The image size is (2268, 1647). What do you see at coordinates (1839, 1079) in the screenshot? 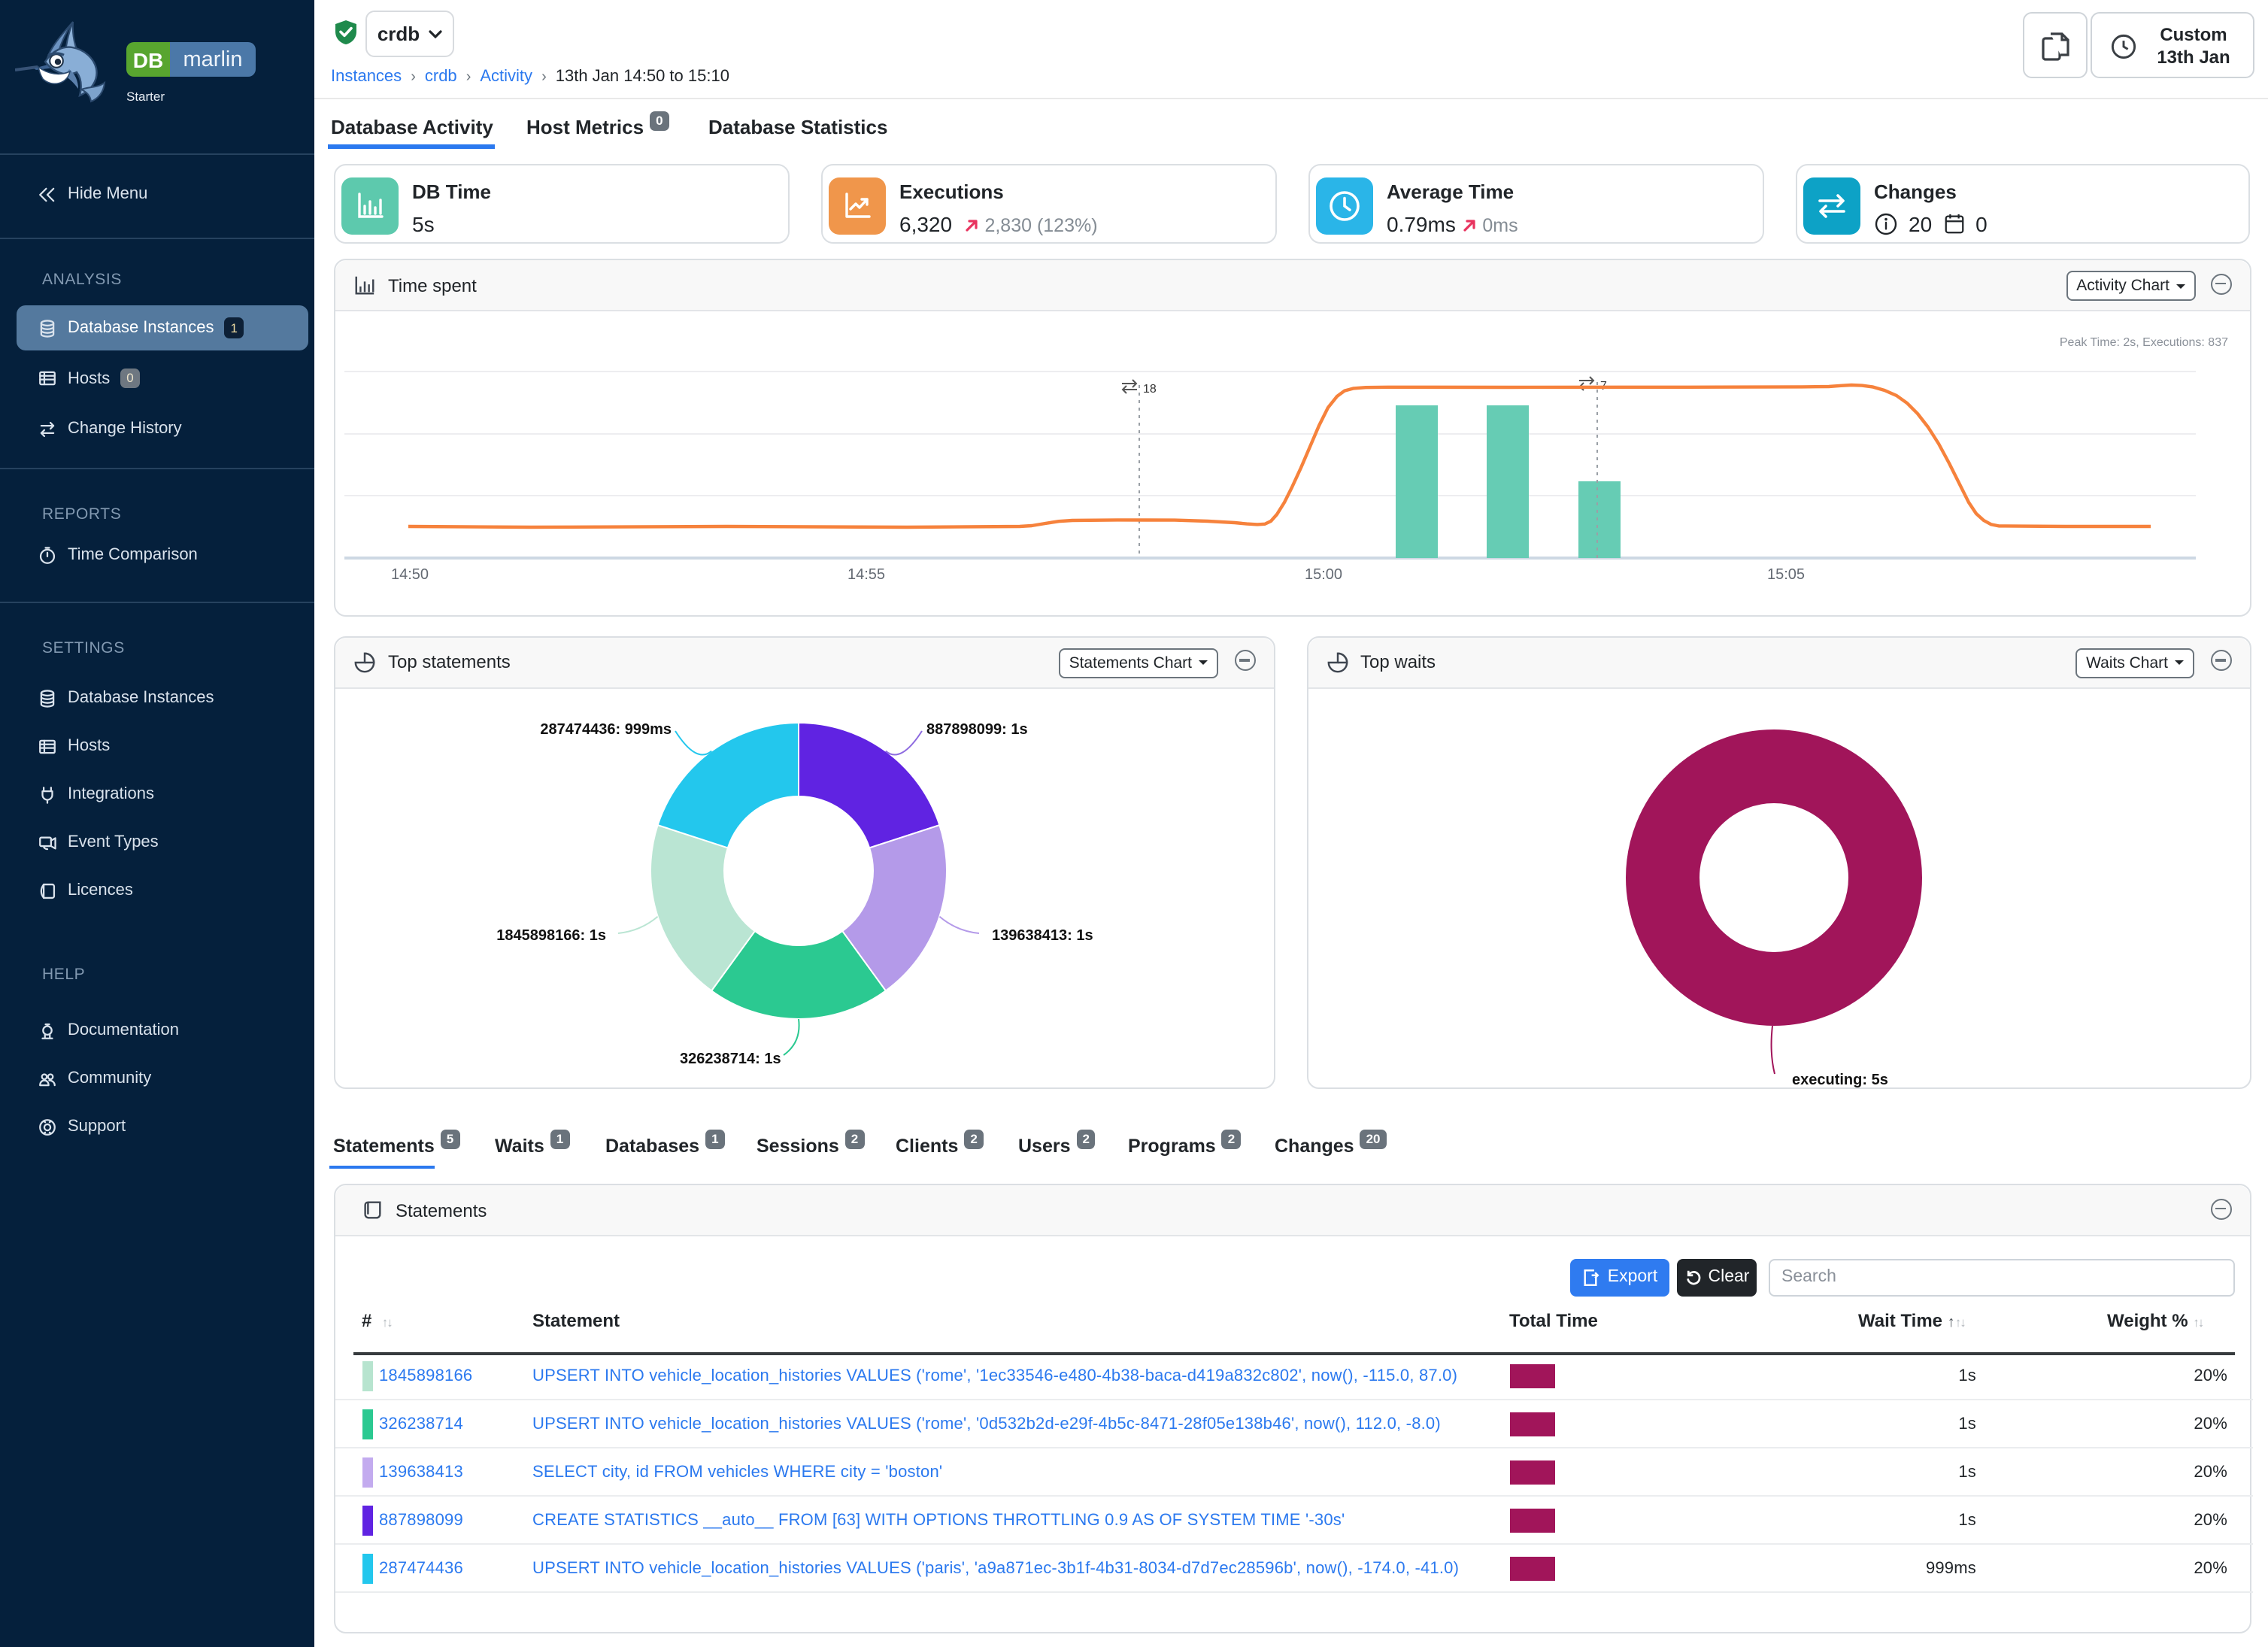
I see `svg-text: executing: 5s` at bounding box center [1839, 1079].